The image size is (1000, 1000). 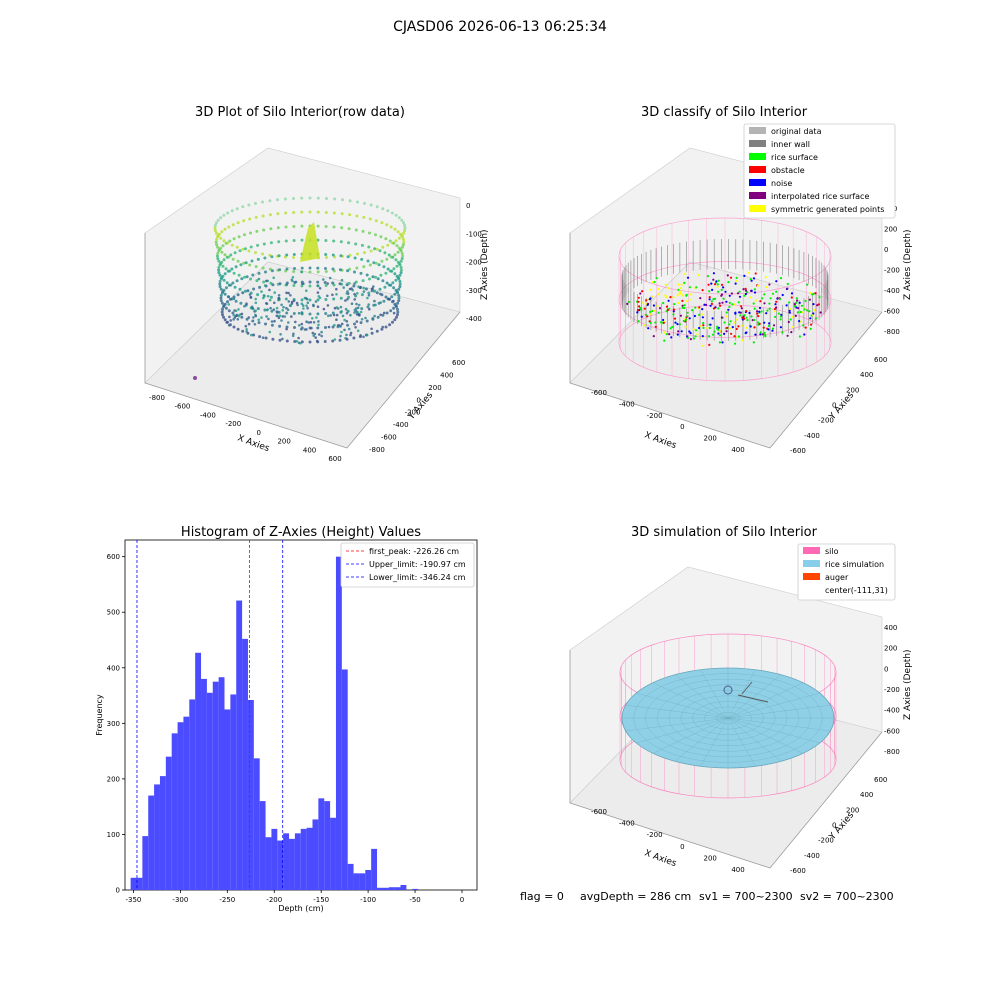 What do you see at coordinates (890, 649) in the screenshot?
I see `simulation-z-tick-label: 200` at bounding box center [890, 649].